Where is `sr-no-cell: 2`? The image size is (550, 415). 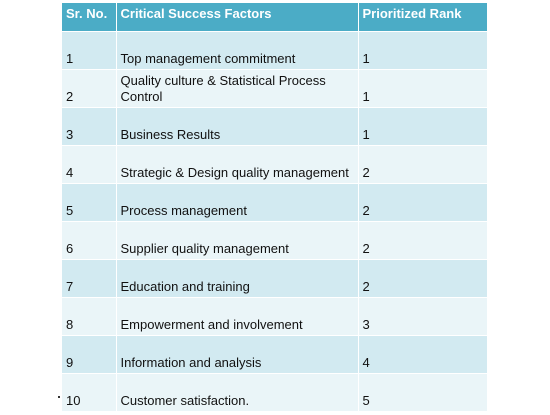
sr-no-cell: 2 is located at coordinates (89, 87).